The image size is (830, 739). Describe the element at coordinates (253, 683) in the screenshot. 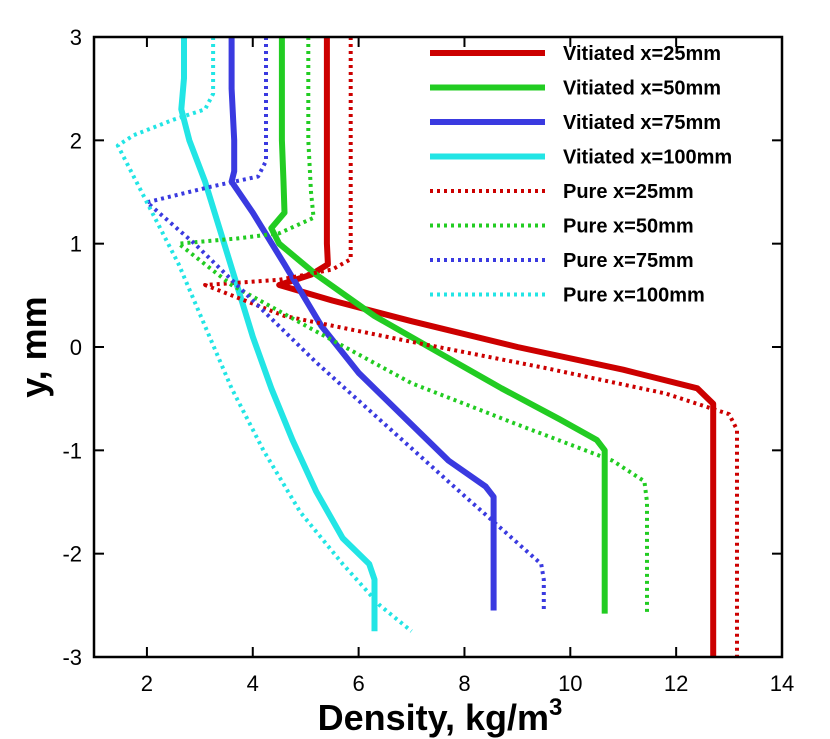

I see `x-tick-label-4: 4` at that location.